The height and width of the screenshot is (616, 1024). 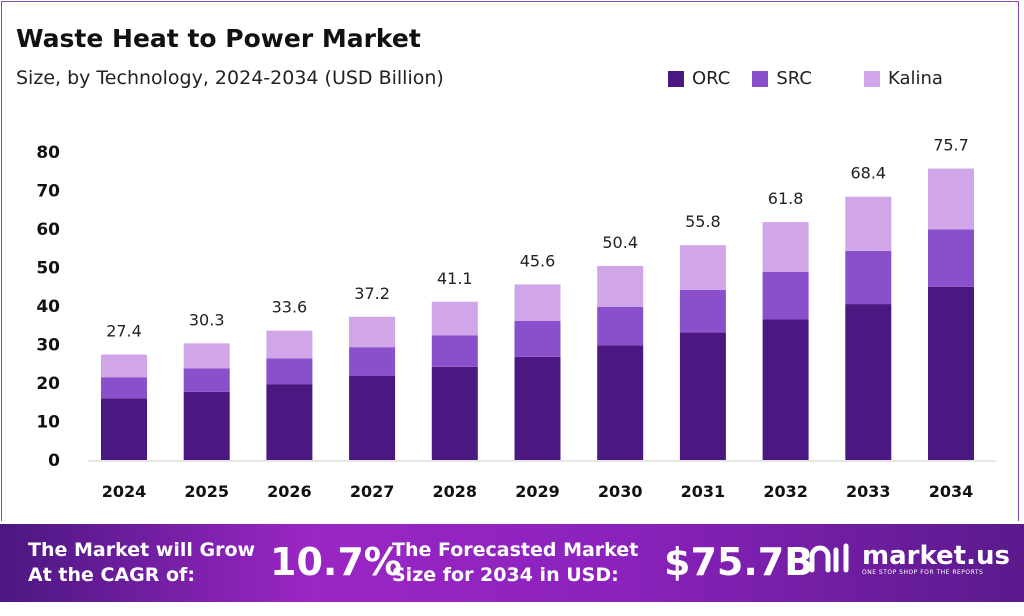 I want to click on logo-tagline: ONE STOP SHOP FOR THE REPORTS, so click(x=923, y=572).